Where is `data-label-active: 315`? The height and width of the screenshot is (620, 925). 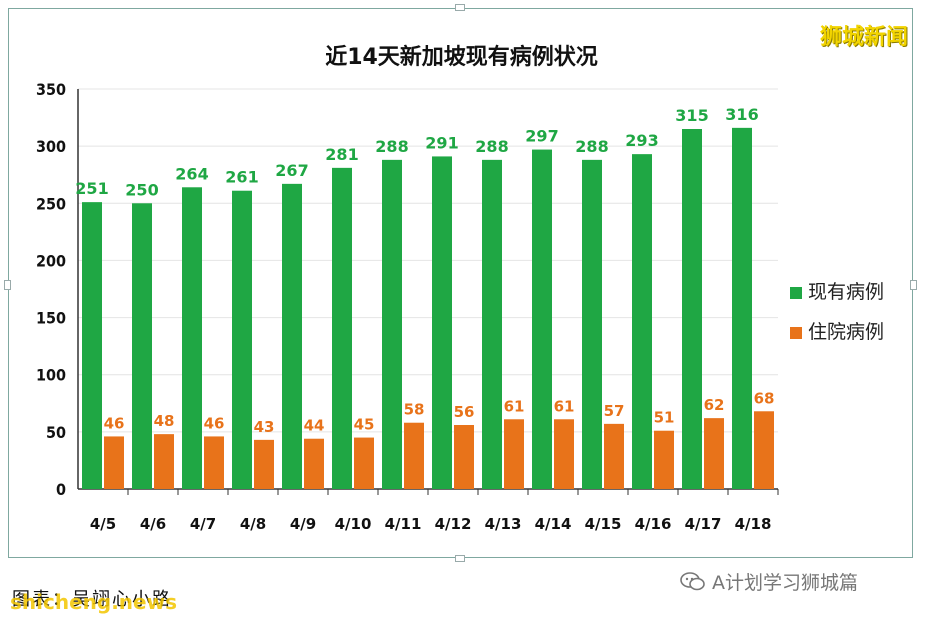
data-label-active: 315 is located at coordinates (691, 115).